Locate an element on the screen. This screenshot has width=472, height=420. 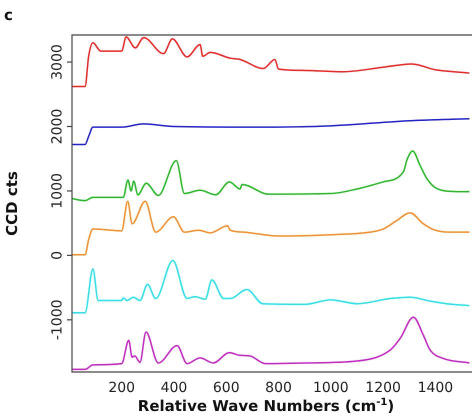
x-tick-label: 800 is located at coordinates (278, 388).